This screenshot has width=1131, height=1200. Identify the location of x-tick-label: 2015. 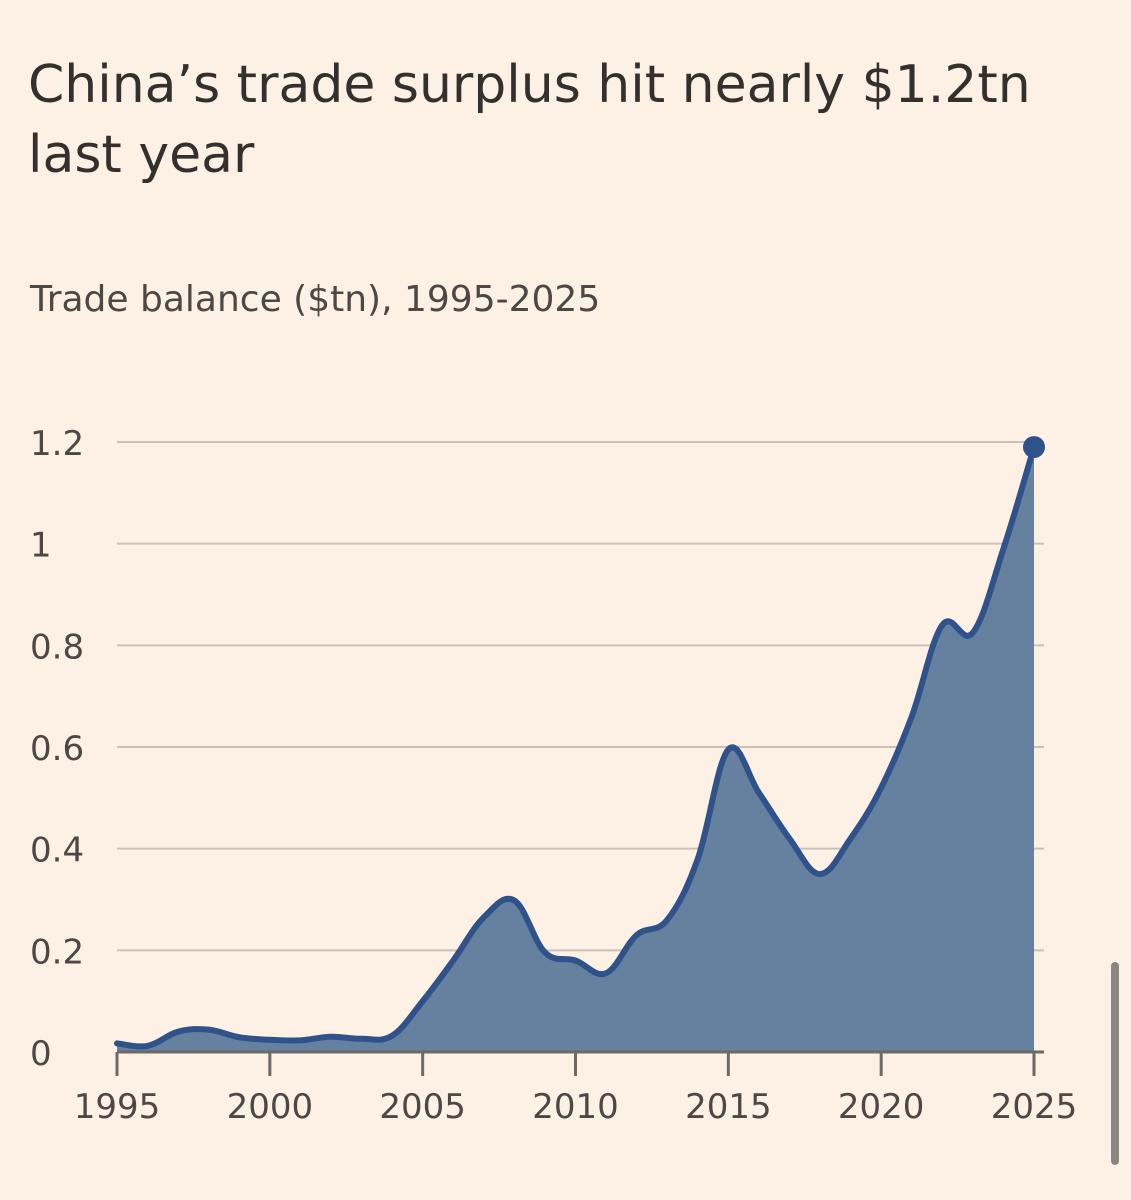
(728, 1107).